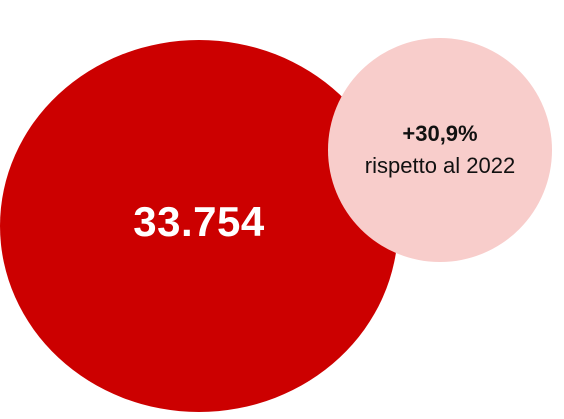 The width and height of the screenshot is (564, 419). What do you see at coordinates (440, 133) in the screenshot?
I see `change-percentage: +30,9%` at bounding box center [440, 133].